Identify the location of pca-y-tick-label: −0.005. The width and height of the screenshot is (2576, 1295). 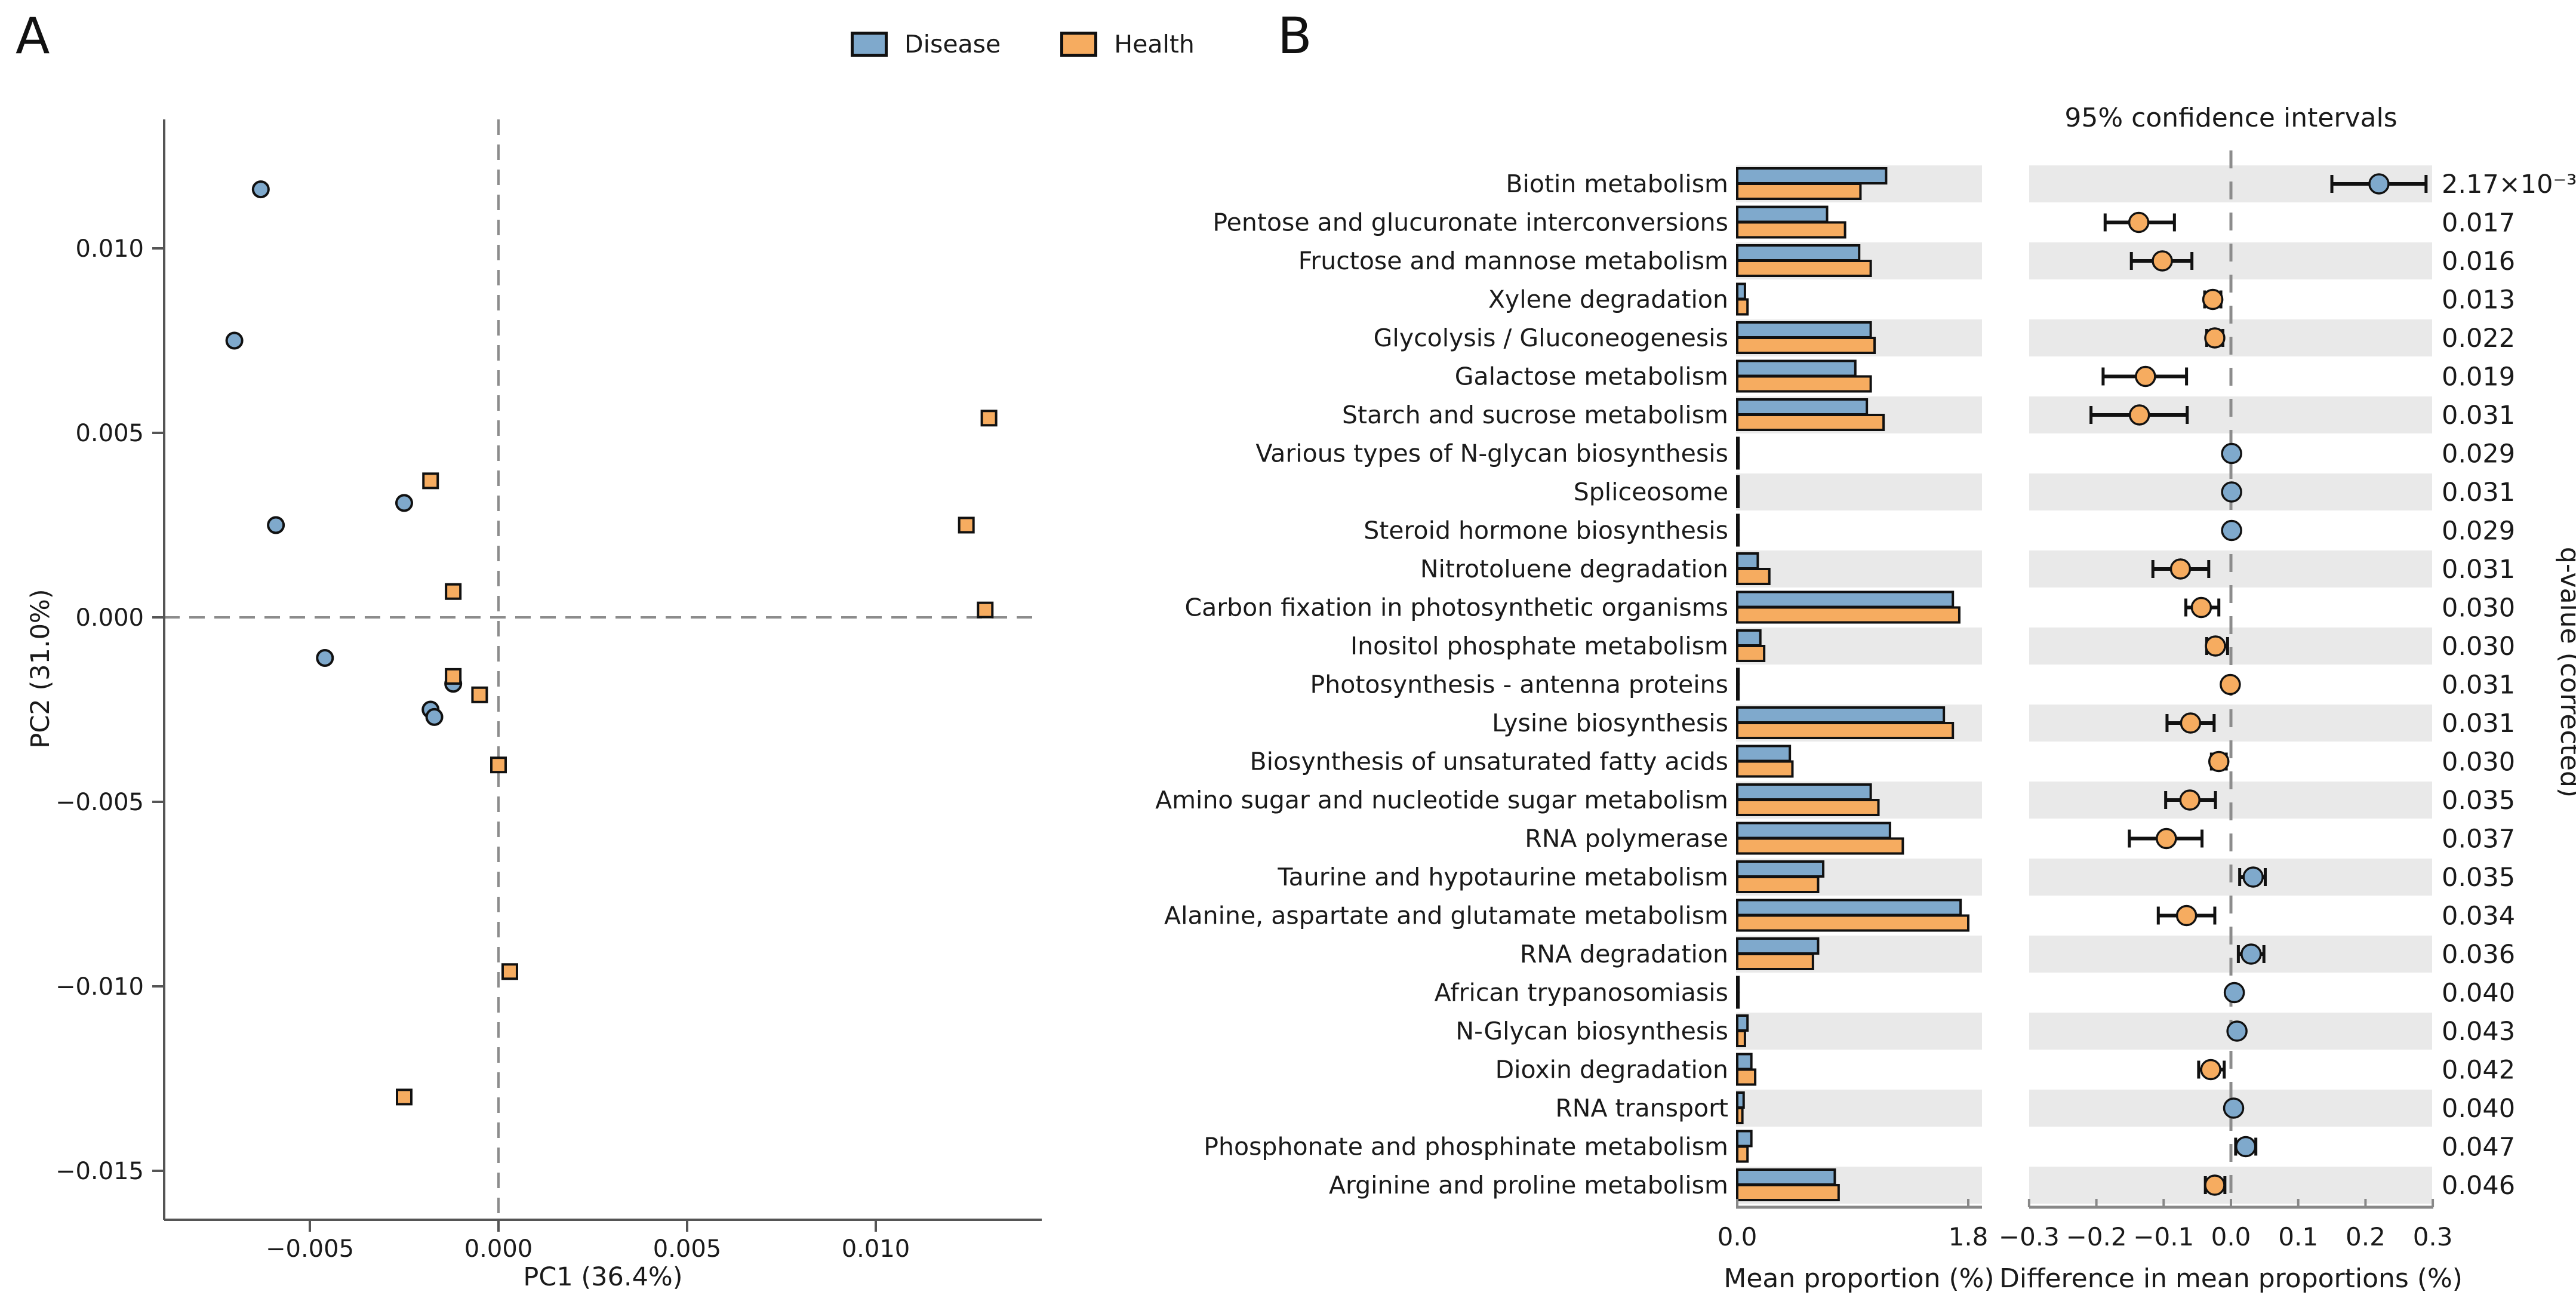
(100, 802).